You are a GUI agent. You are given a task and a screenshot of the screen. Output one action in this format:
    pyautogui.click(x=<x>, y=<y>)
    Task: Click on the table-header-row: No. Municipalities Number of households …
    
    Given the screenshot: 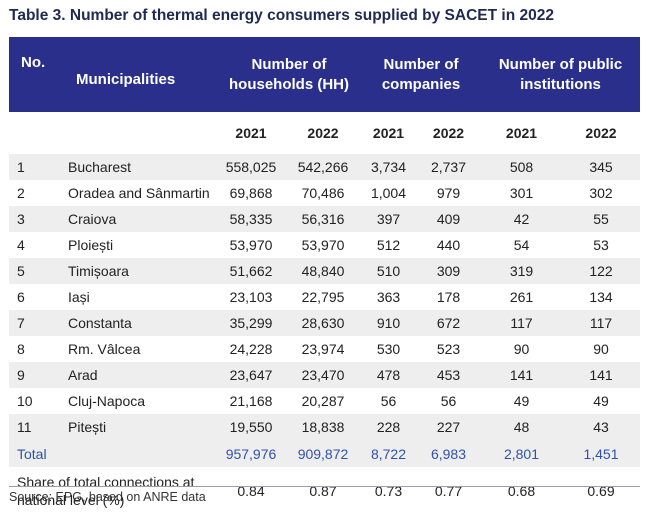 What is the action you would take?
    pyautogui.click(x=324, y=74)
    